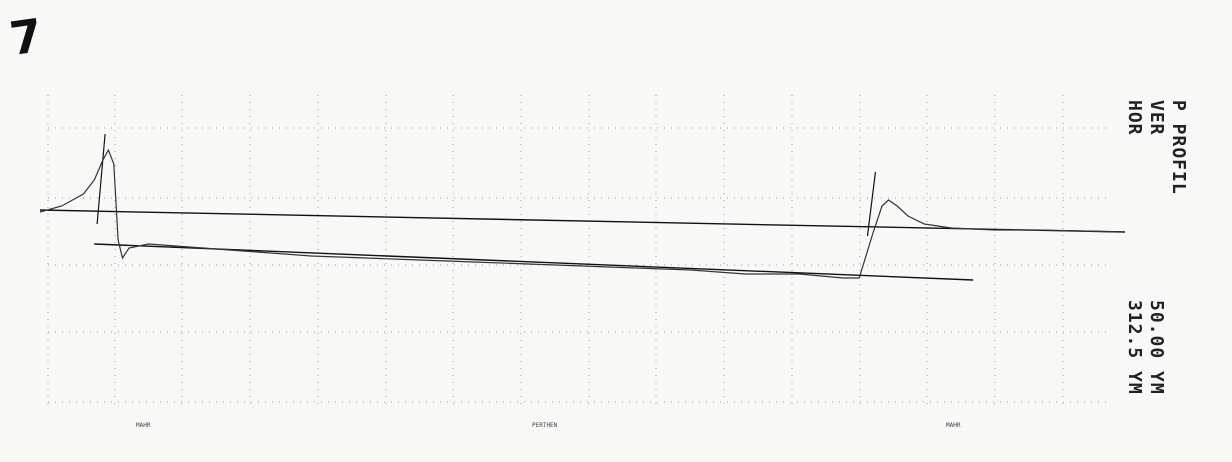 The height and width of the screenshot is (462, 1232). I want to click on left-maker-mark: MAHR, so click(143, 425).